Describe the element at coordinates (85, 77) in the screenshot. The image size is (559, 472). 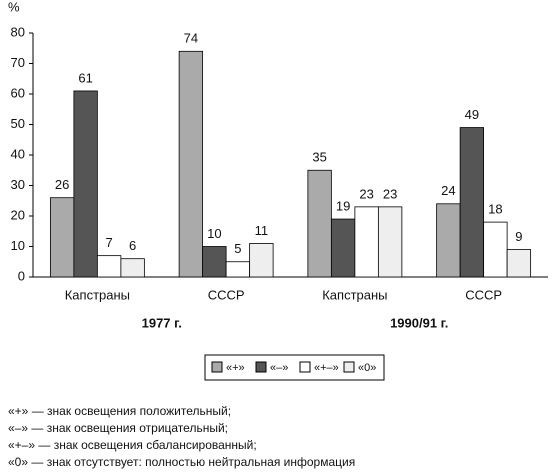
I see `value-label: 61` at that location.